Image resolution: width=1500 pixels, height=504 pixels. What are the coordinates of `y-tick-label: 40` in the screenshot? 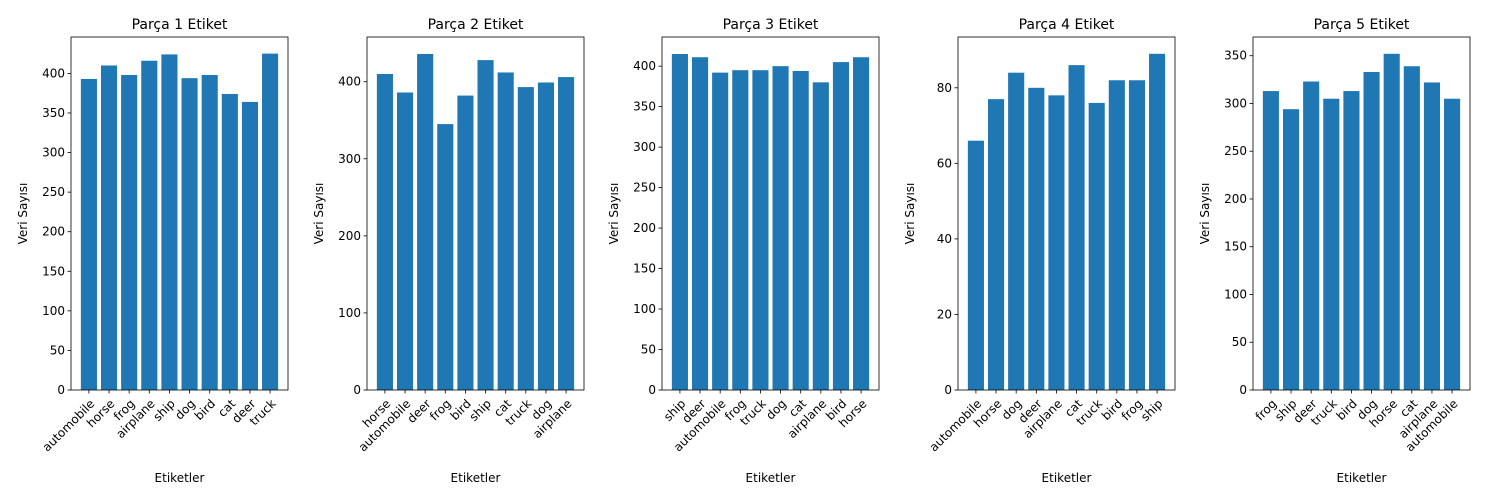 It's located at (944, 239).